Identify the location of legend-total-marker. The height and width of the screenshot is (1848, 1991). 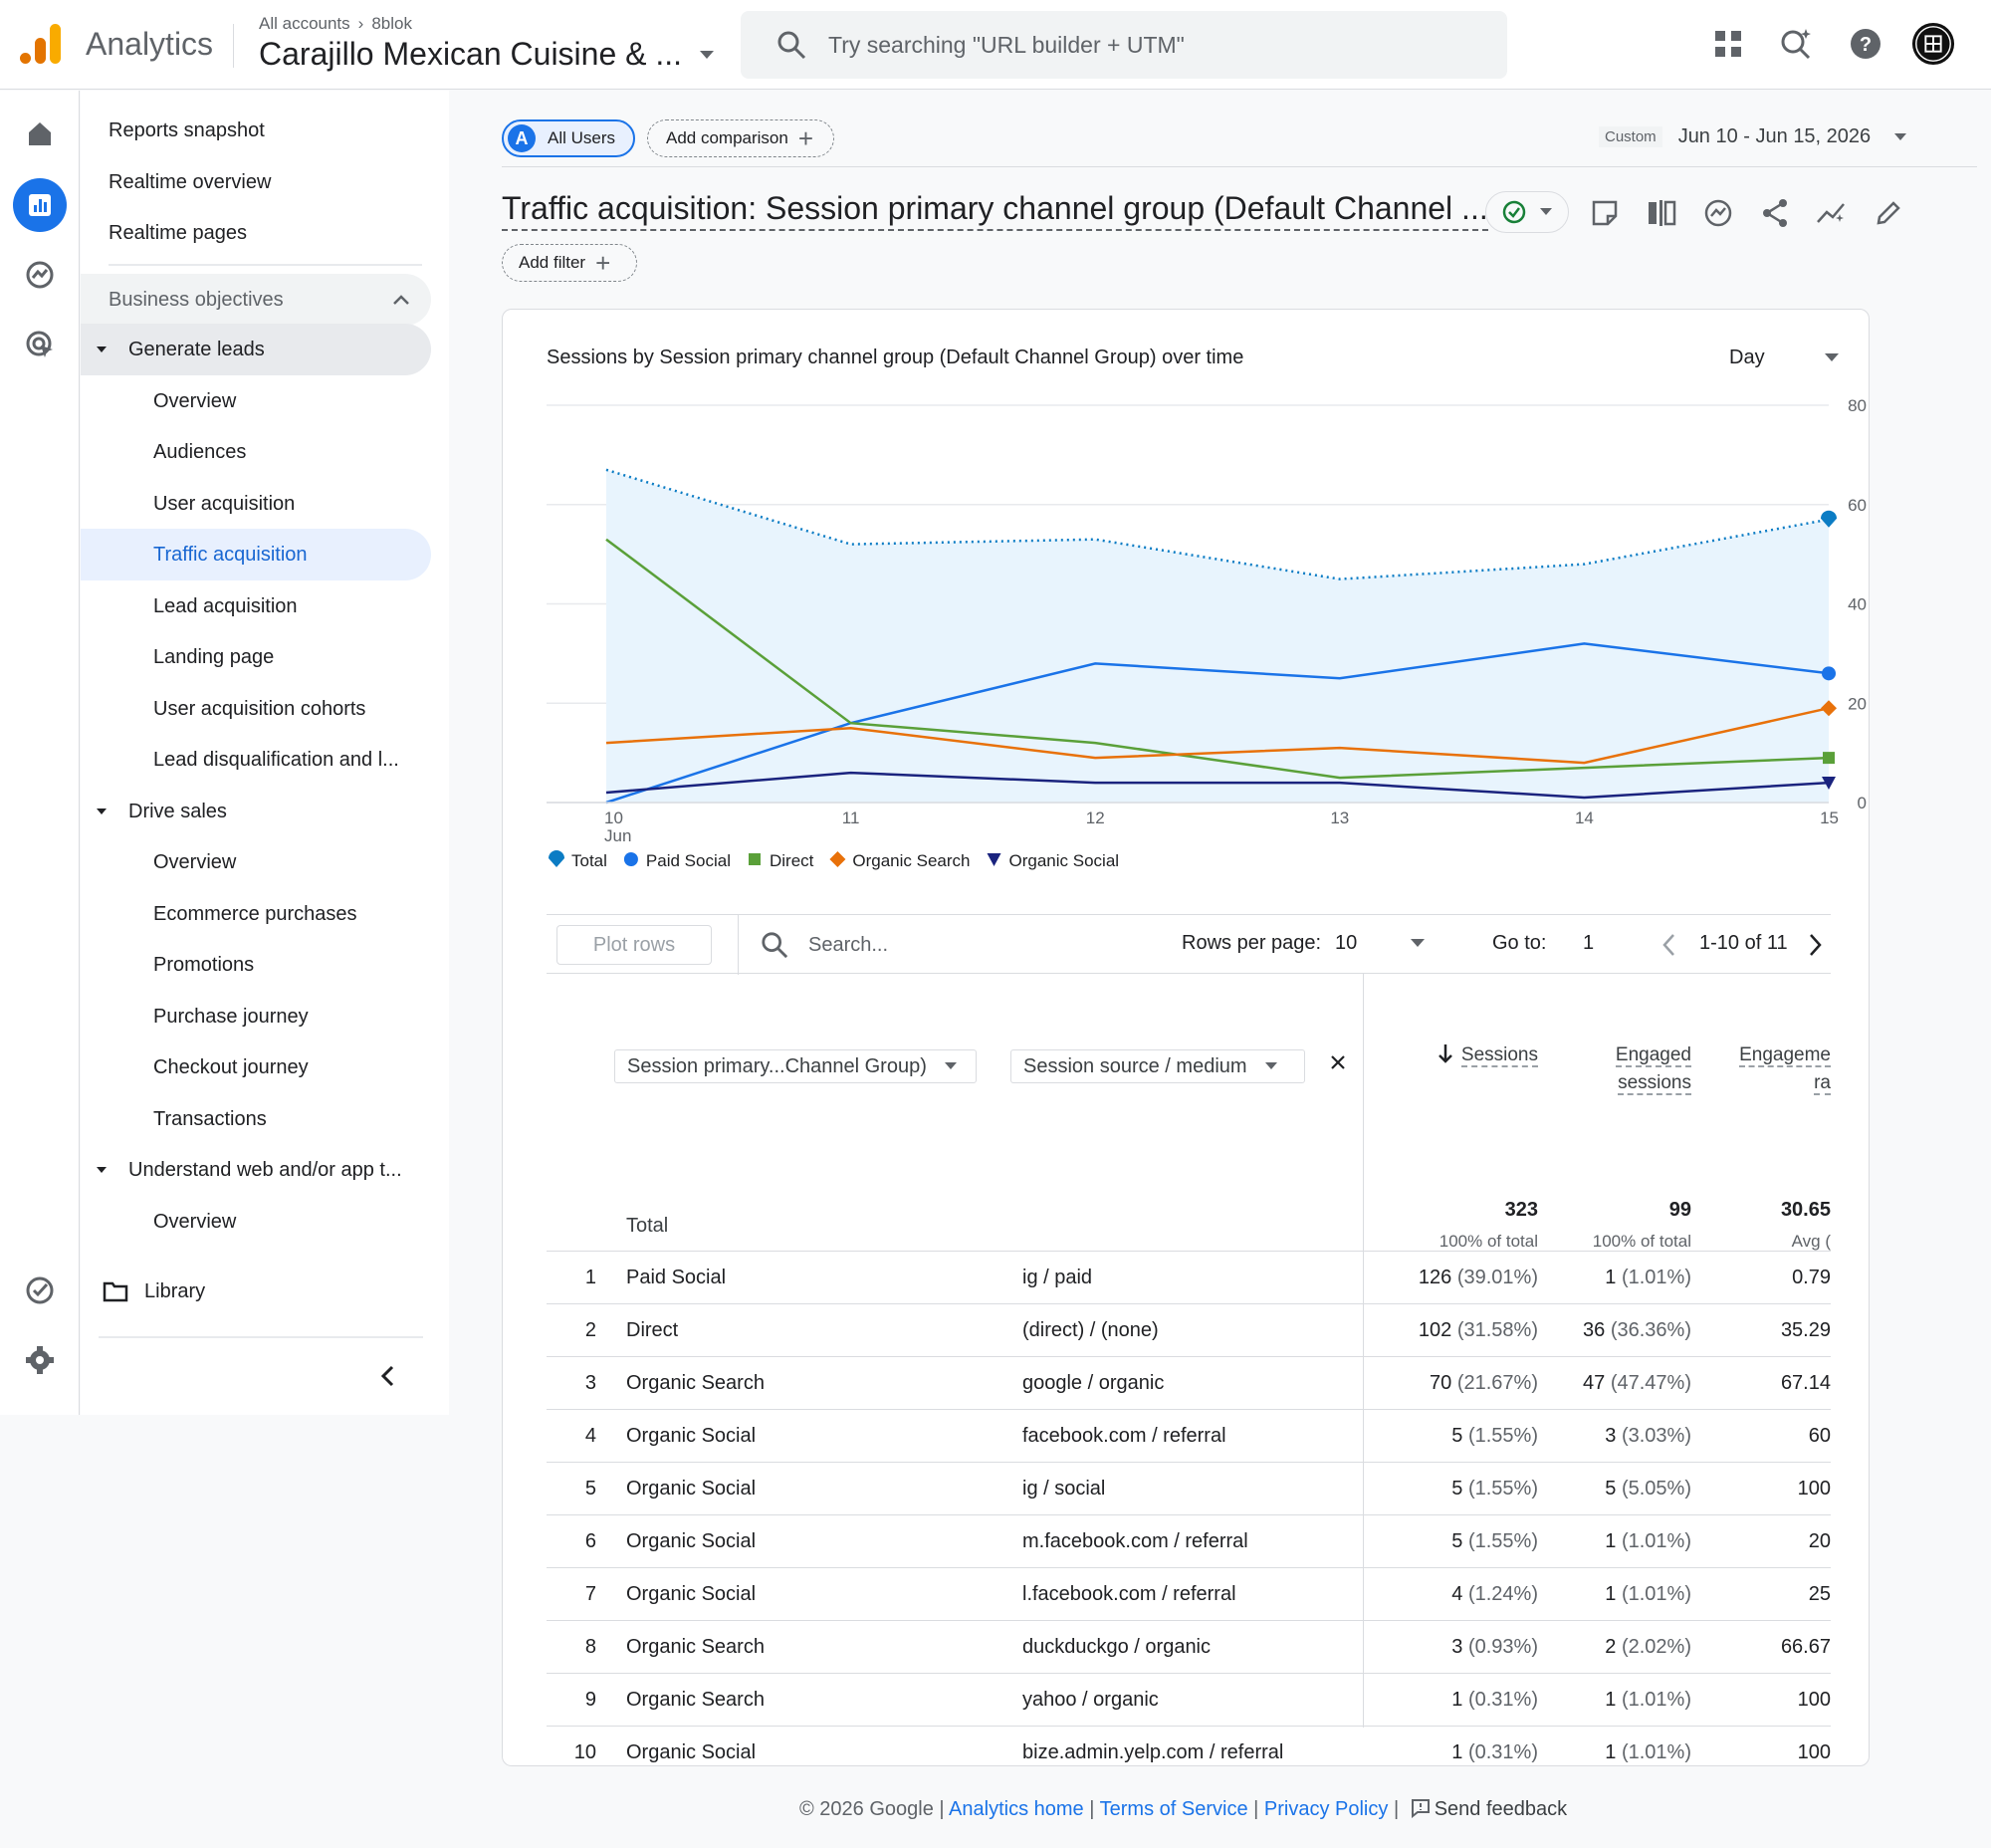
(557, 858).